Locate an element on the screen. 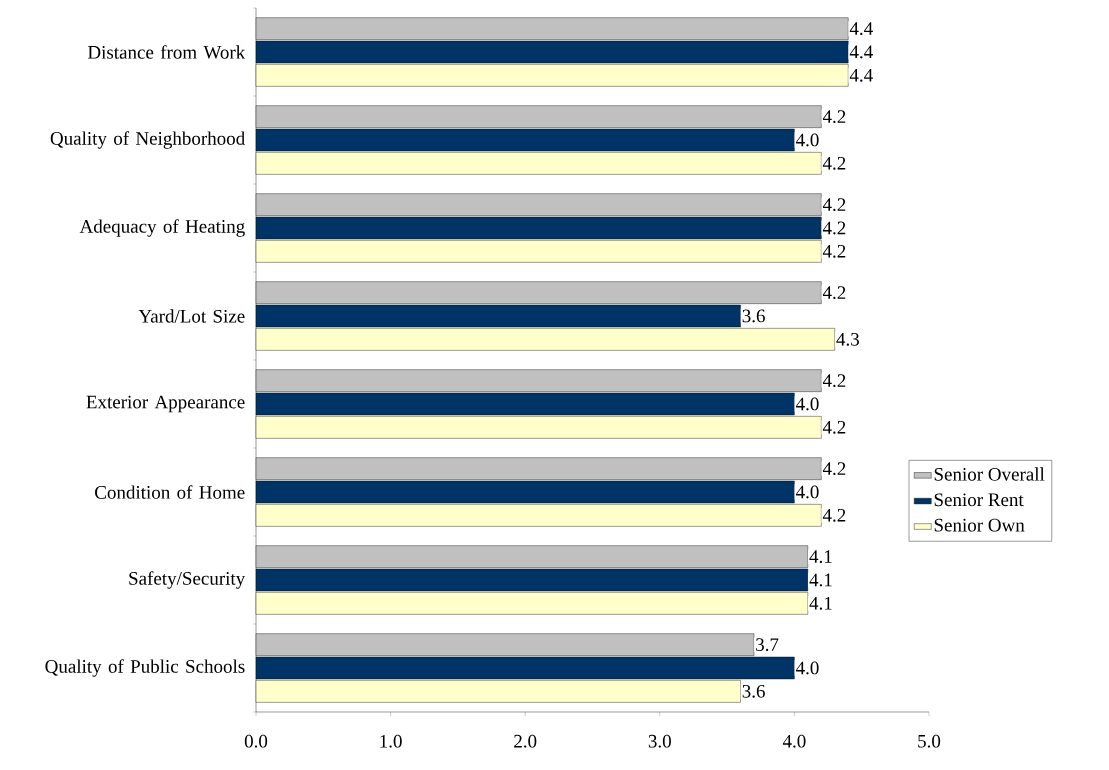 This screenshot has height=770, width=1109. y-tick-label: Quality of Neighborhood is located at coordinates (147, 140).